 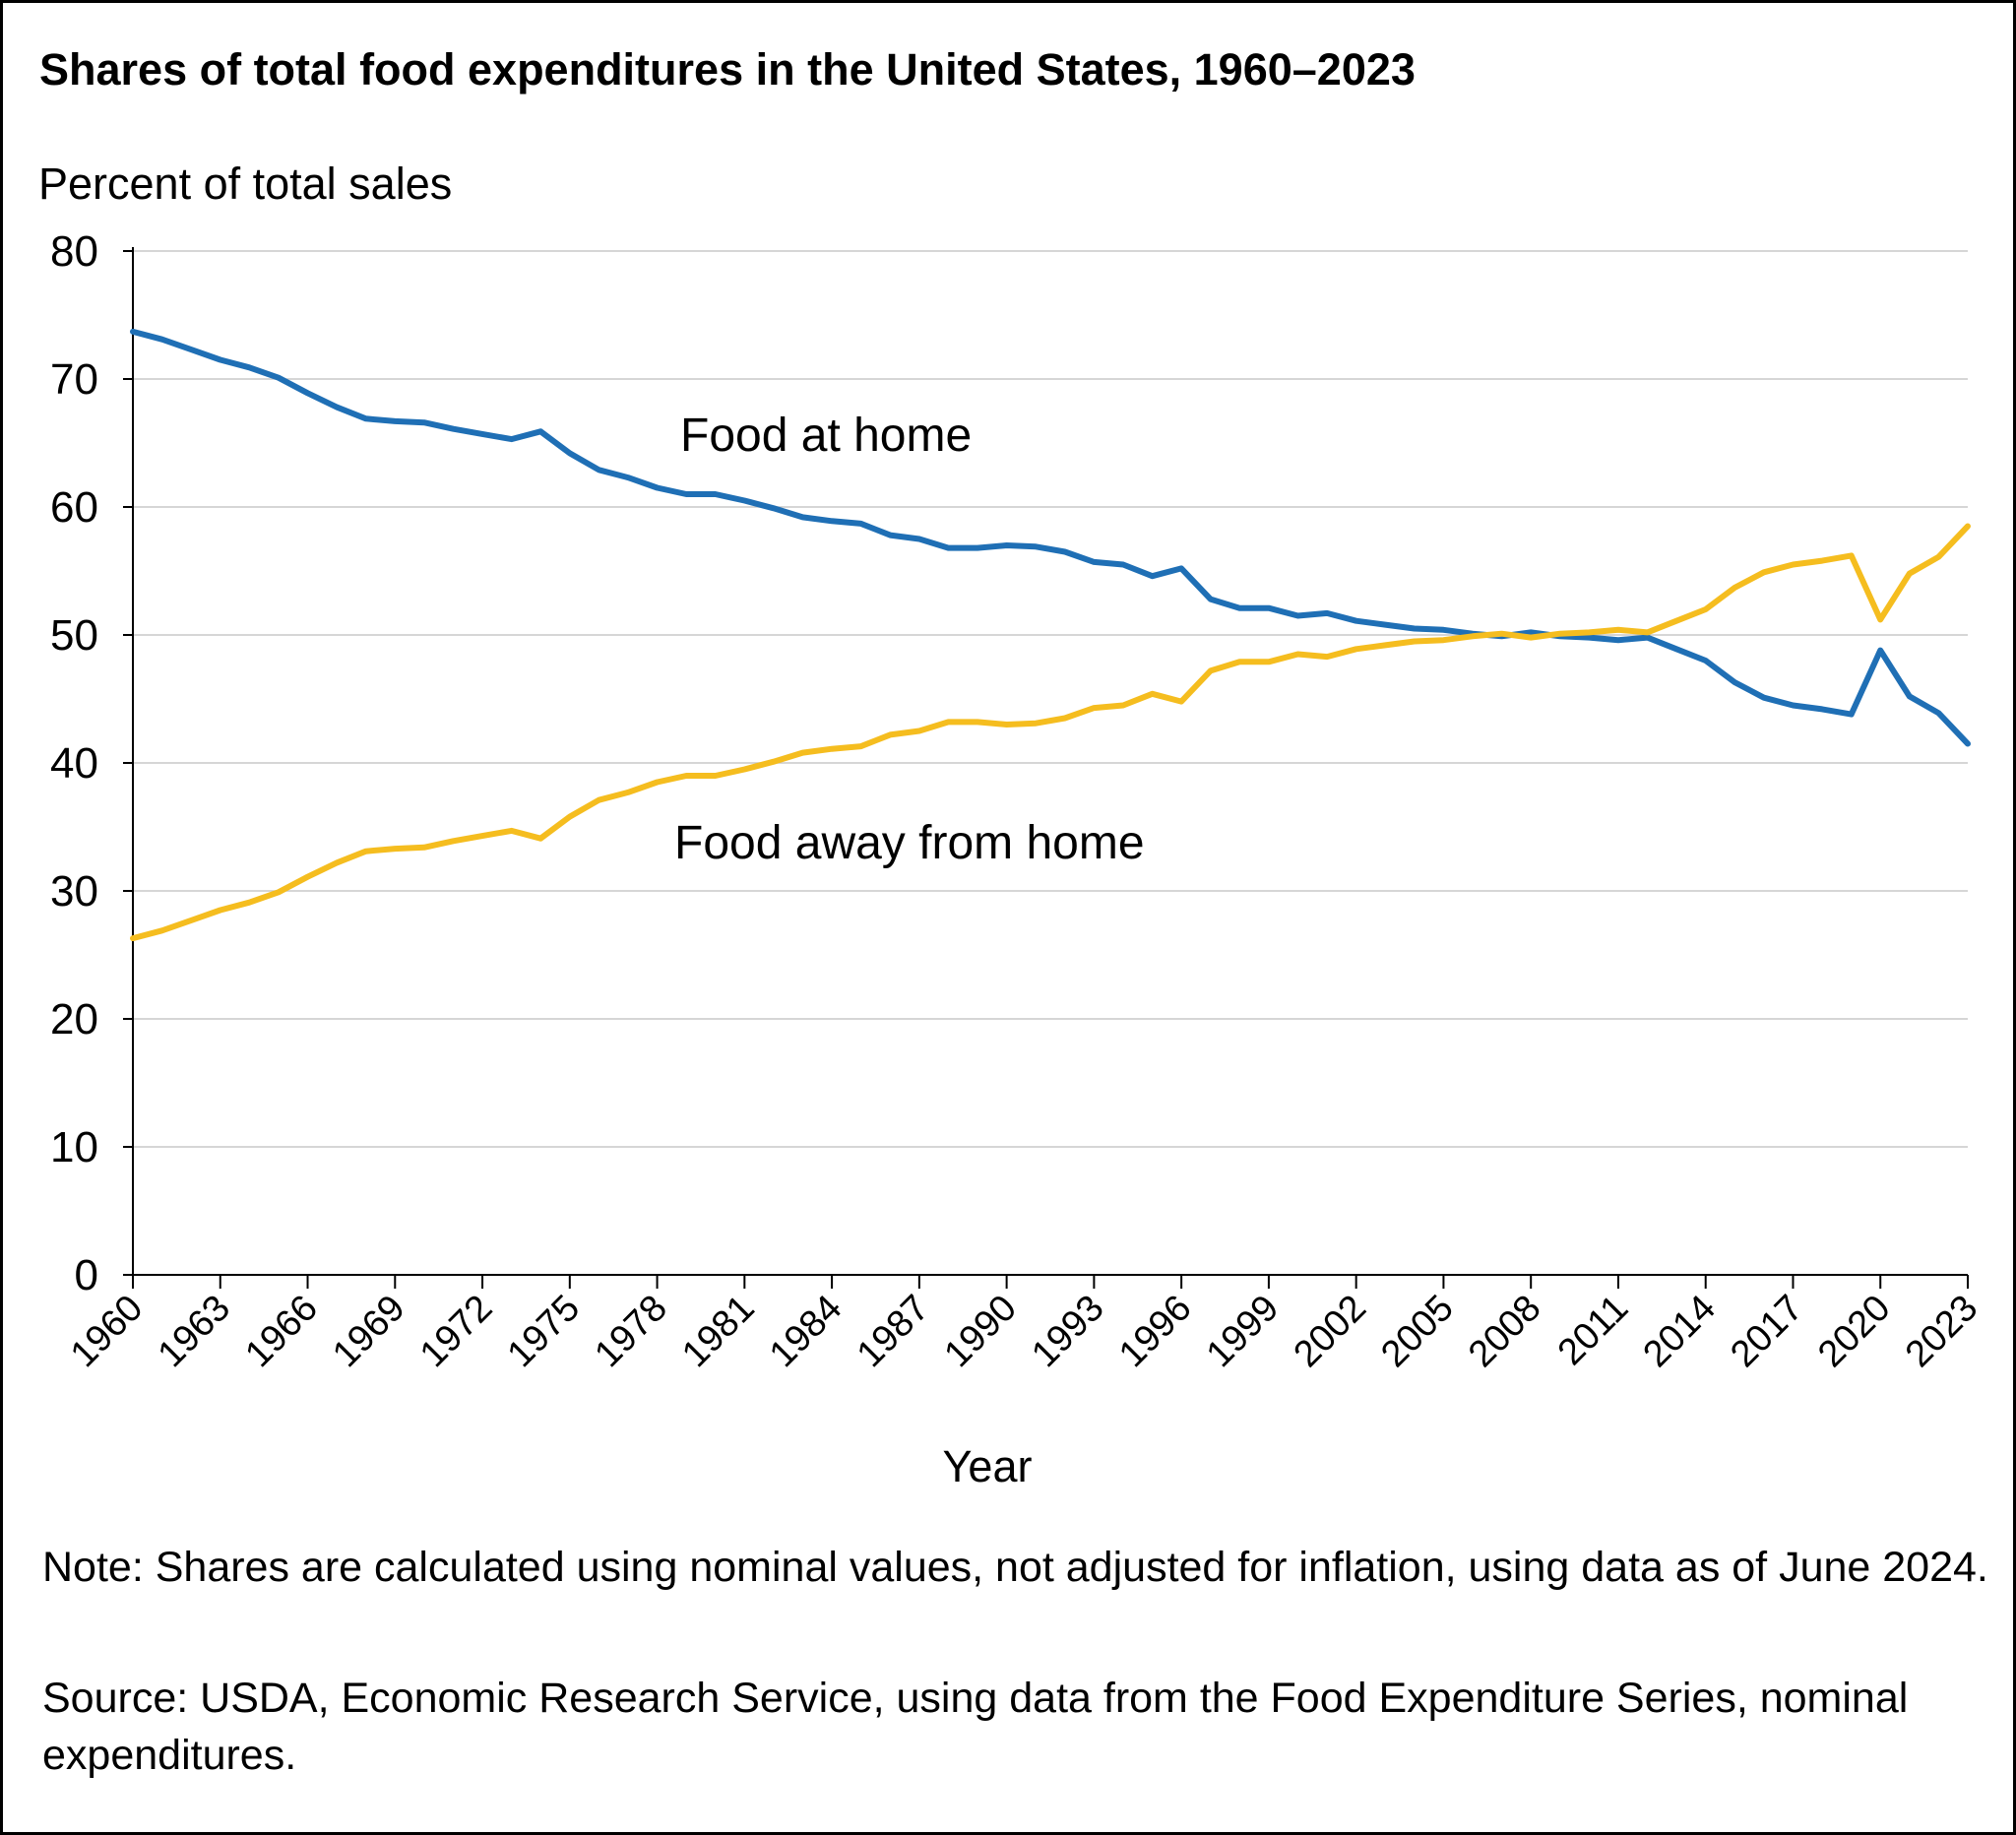 I want to click on y-tick-label: 70, so click(x=74, y=379).